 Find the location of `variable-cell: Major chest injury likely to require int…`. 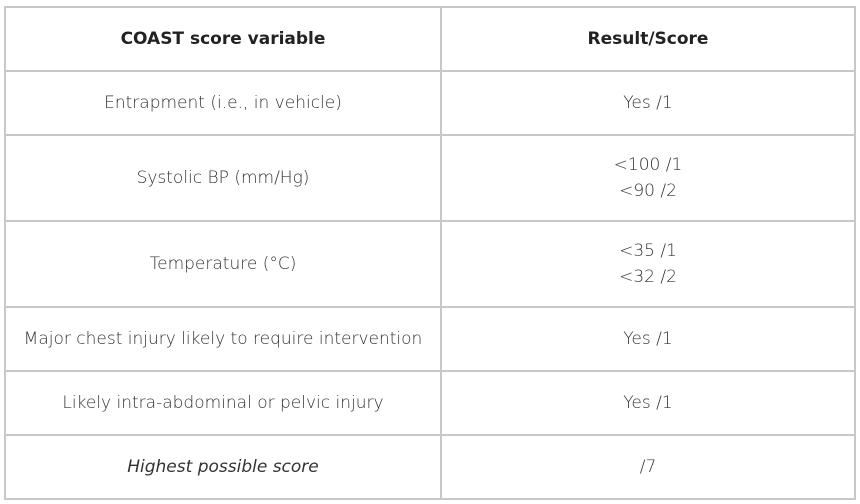

variable-cell: Major chest injury likely to require int… is located at coordinates (223, 339).